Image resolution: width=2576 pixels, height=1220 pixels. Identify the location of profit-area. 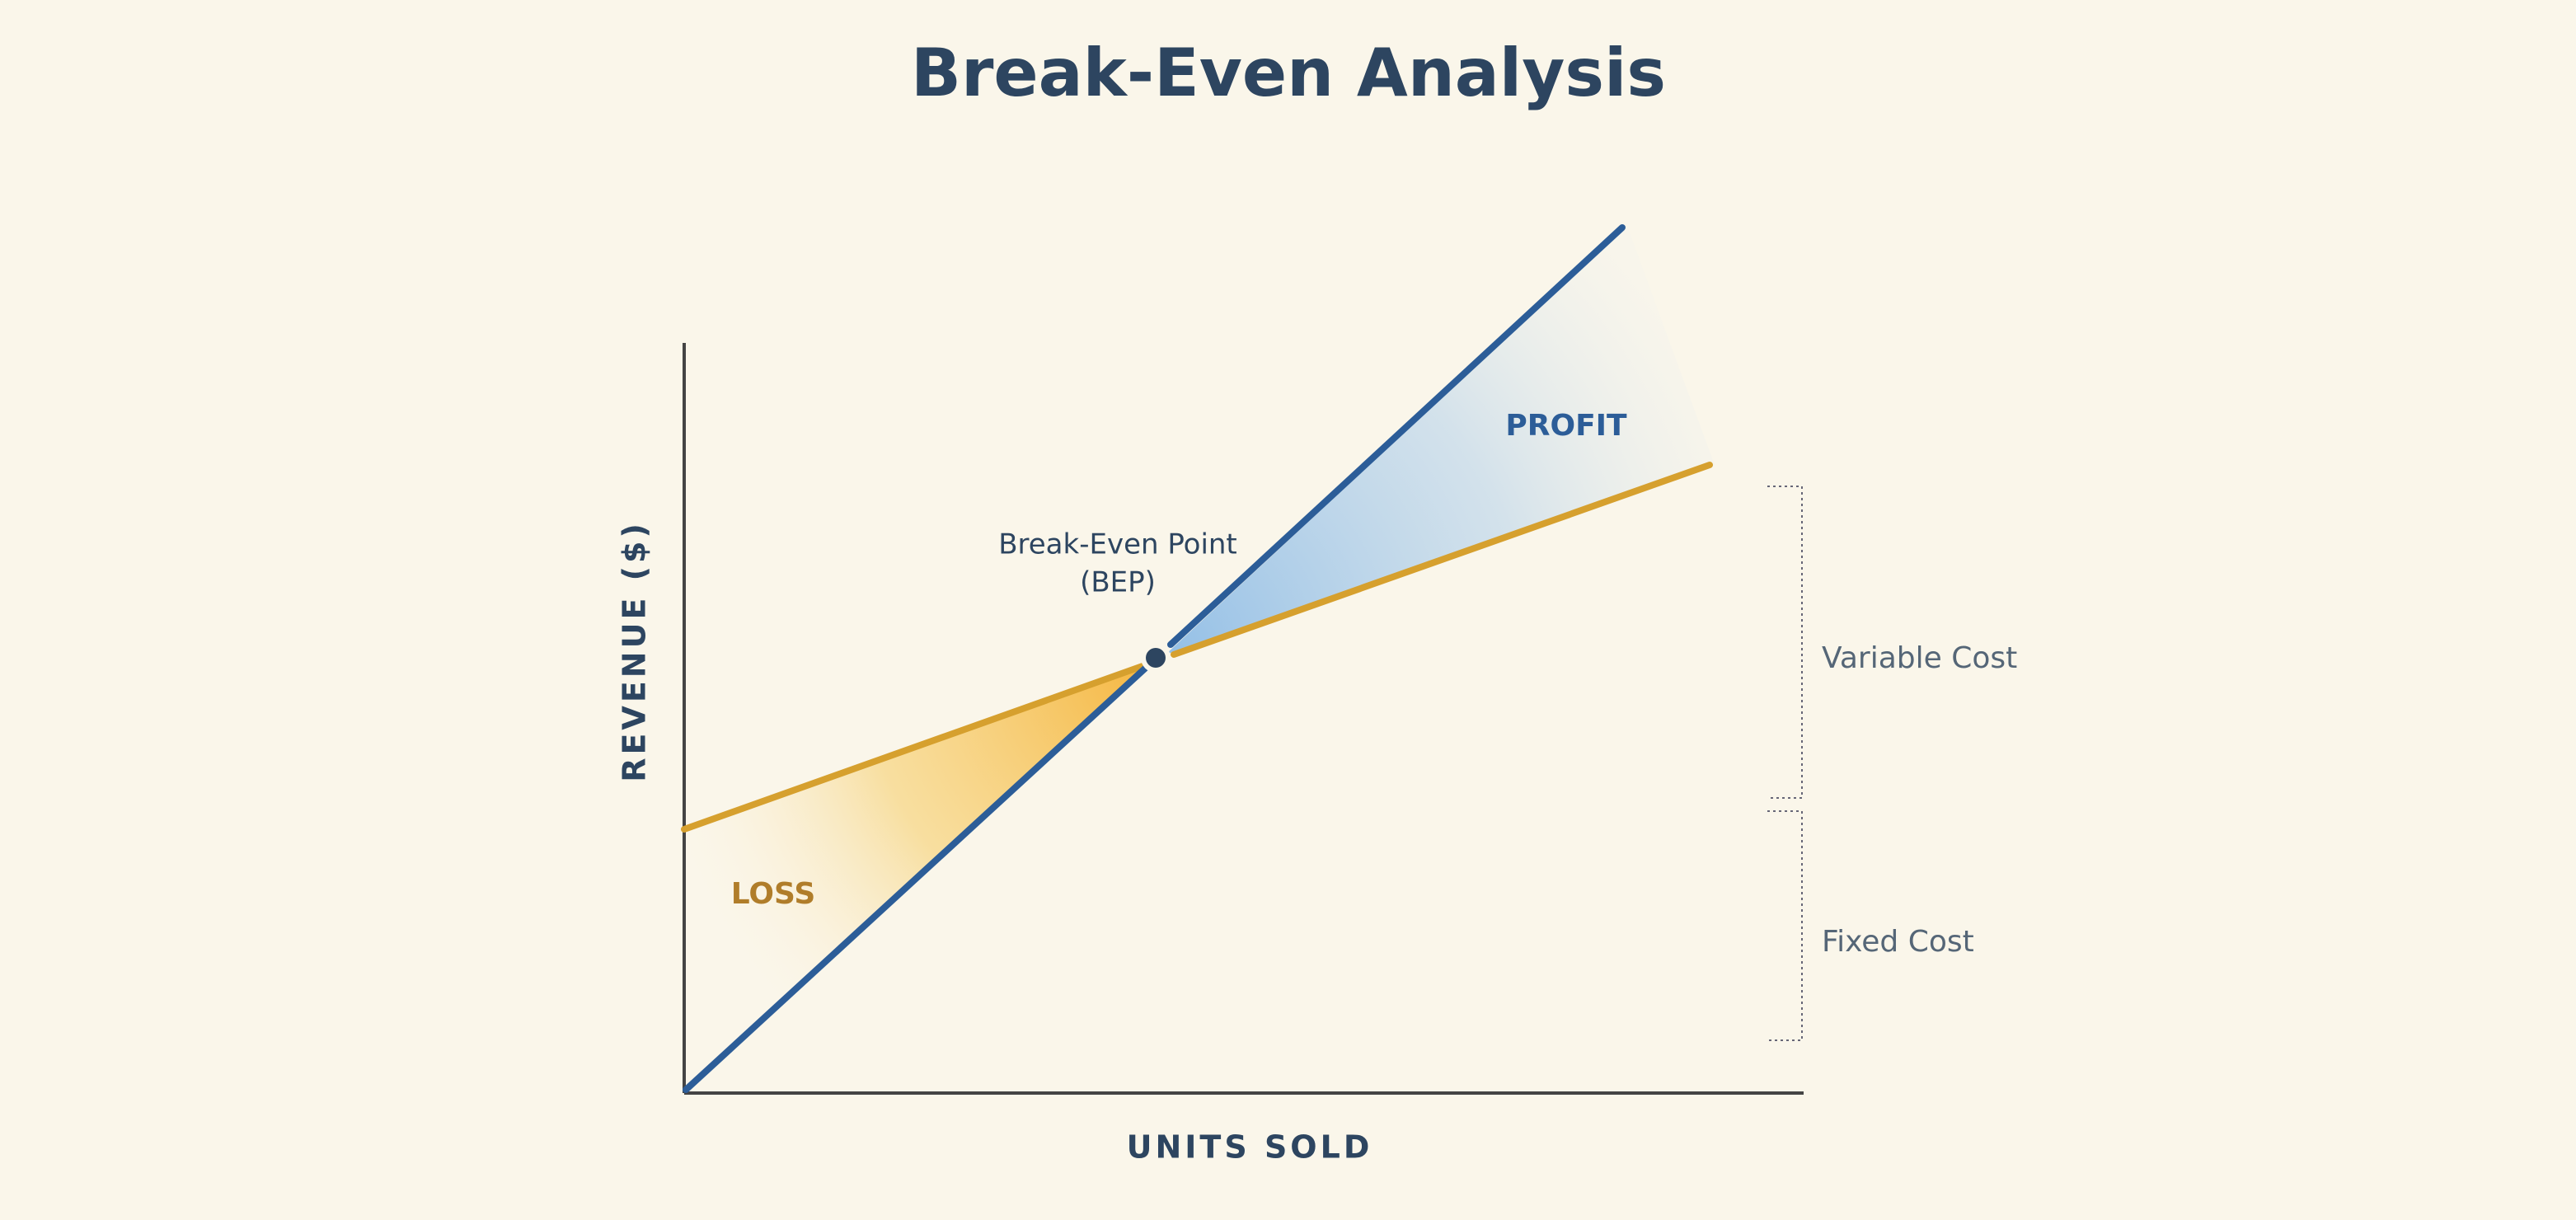
(1441, 440).